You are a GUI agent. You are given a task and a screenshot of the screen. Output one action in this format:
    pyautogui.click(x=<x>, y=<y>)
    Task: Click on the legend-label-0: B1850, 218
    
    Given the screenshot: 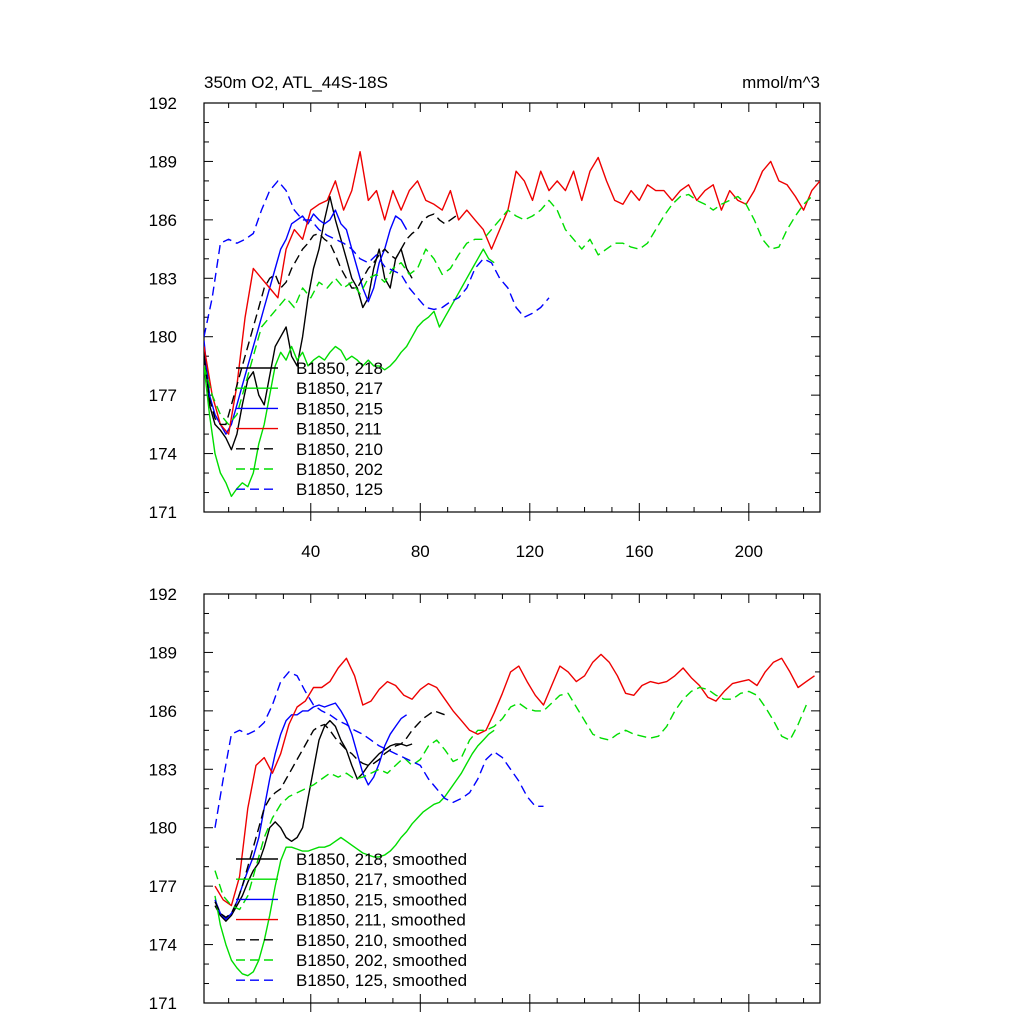 What is the action you would take?
    pyautogui.click(x=339, y=368)
    